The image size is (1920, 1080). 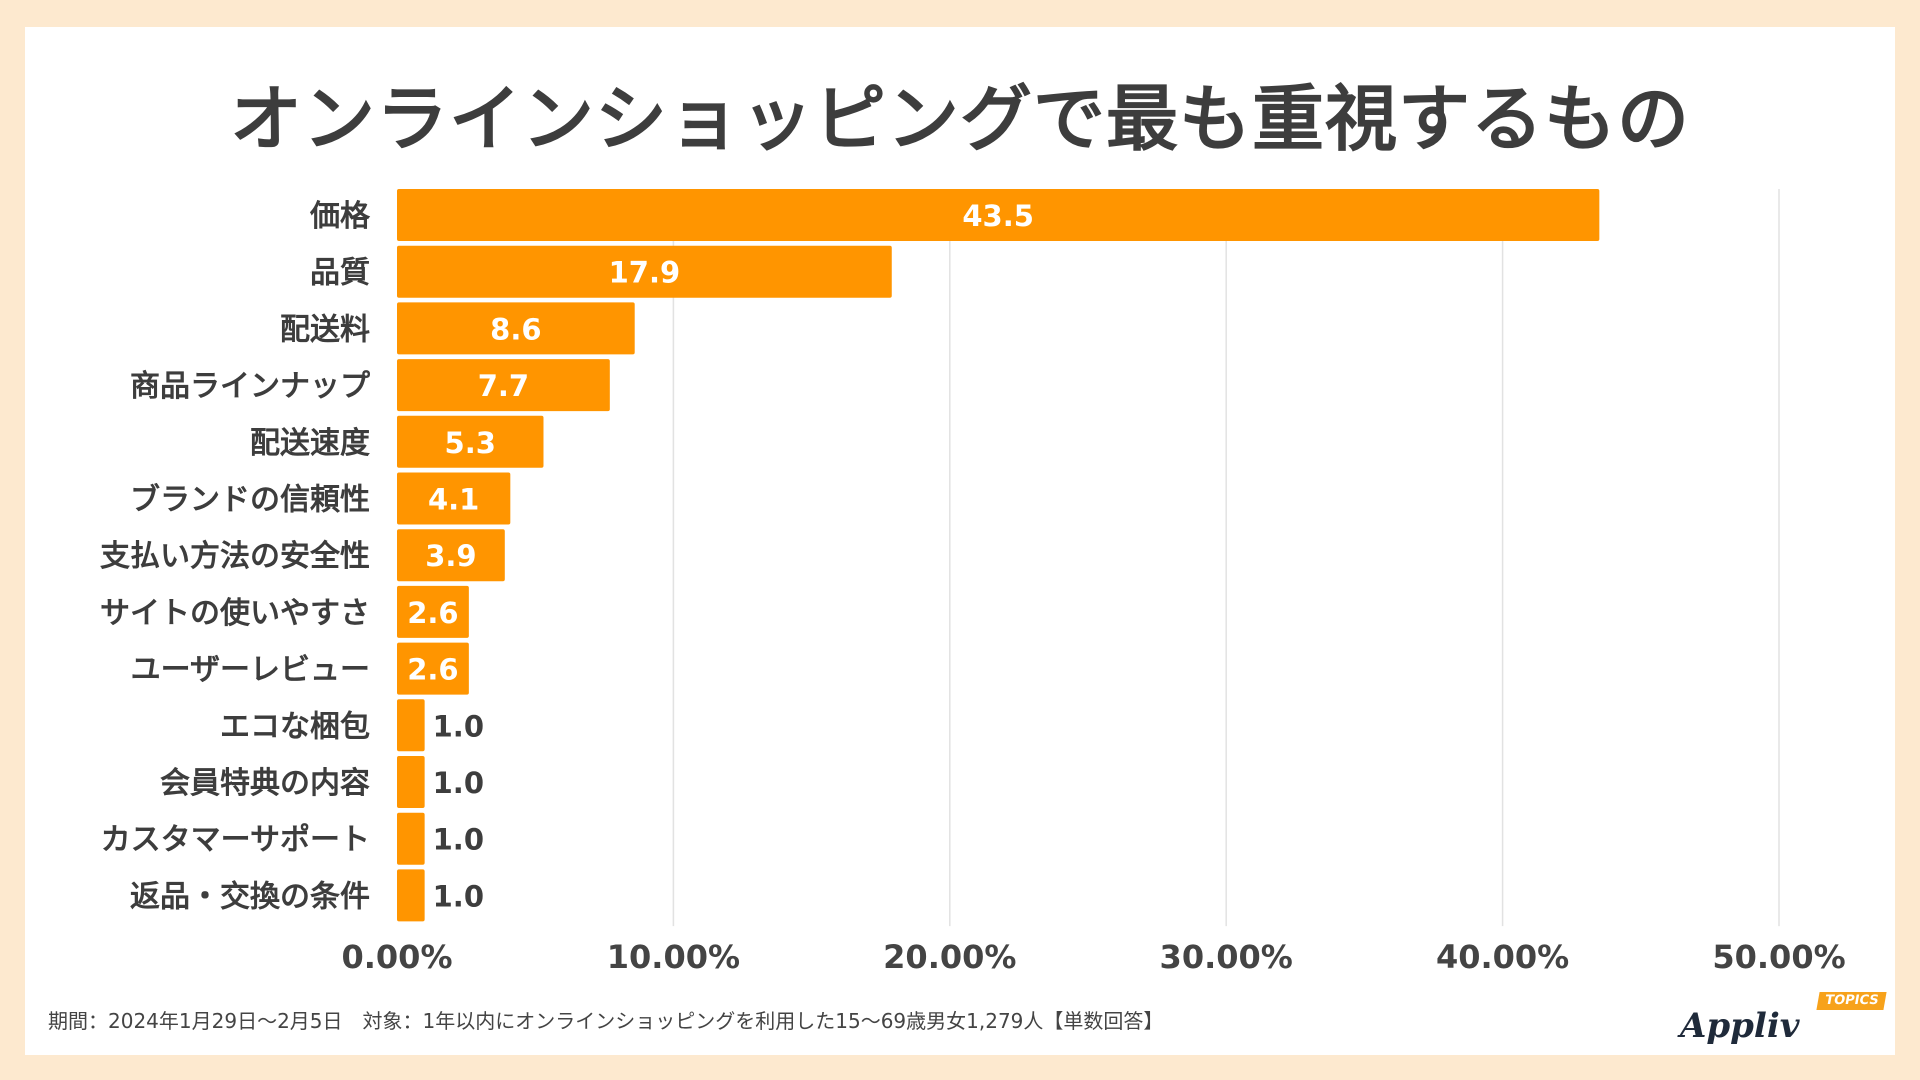 What do you see at coordinates (396, 957) in the screenshot?
I see `x-tick-label: 0.00%` at bounding box center [396, 957].